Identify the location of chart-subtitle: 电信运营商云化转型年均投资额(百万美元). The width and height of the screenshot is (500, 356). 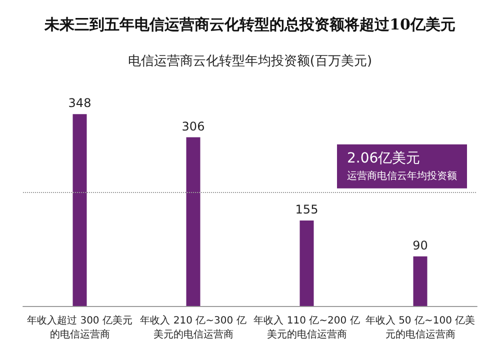
(250, 61).